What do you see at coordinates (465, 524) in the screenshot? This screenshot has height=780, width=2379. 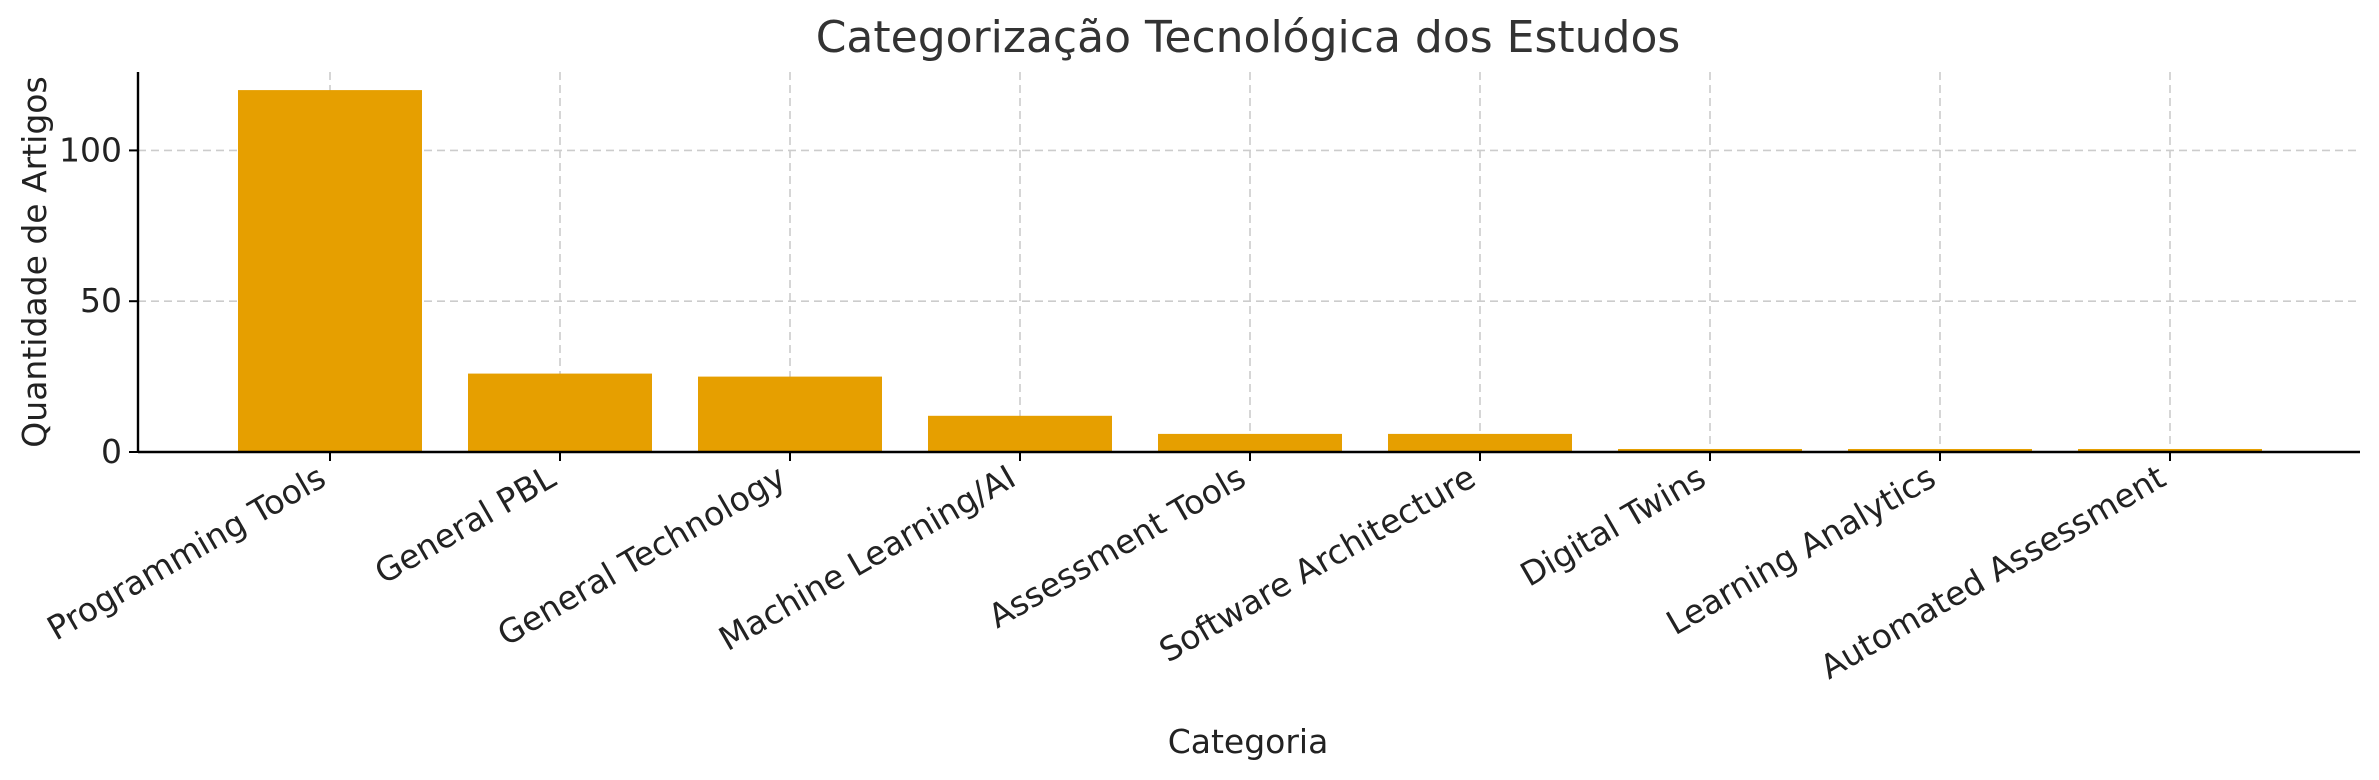 I see `x-tick-label: General PBL` at bounding box center [465, 524].